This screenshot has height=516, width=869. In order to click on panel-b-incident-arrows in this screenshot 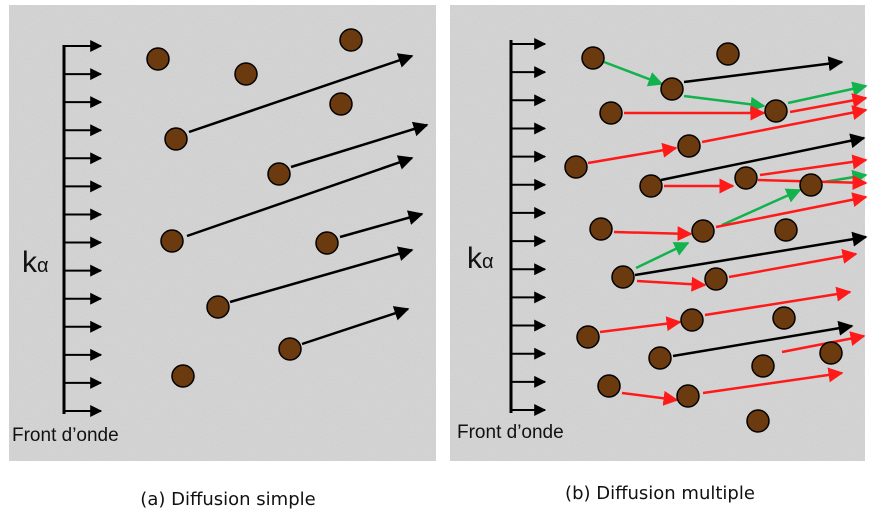, I will do `click(529, 227)`.